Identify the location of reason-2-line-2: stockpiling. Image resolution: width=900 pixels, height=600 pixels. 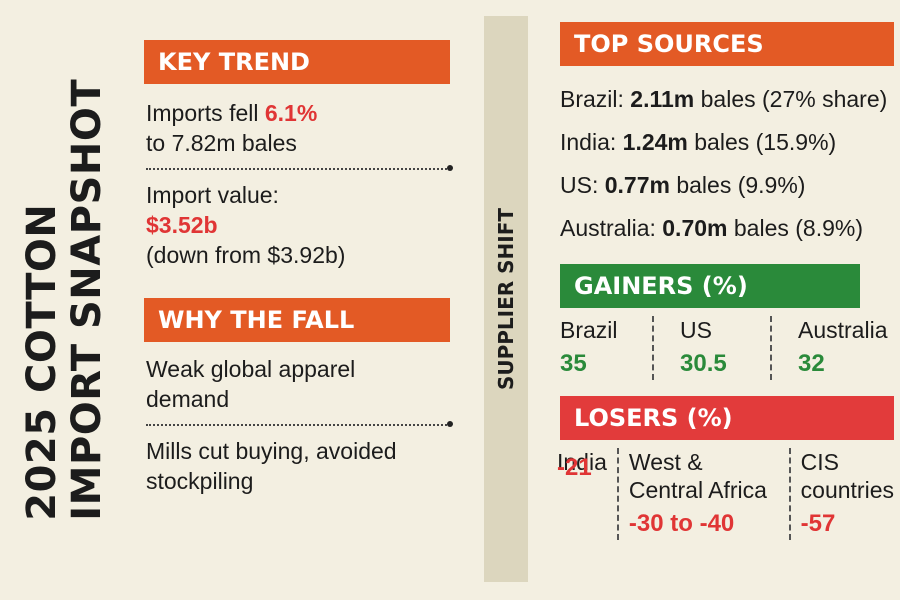
(200, 481).